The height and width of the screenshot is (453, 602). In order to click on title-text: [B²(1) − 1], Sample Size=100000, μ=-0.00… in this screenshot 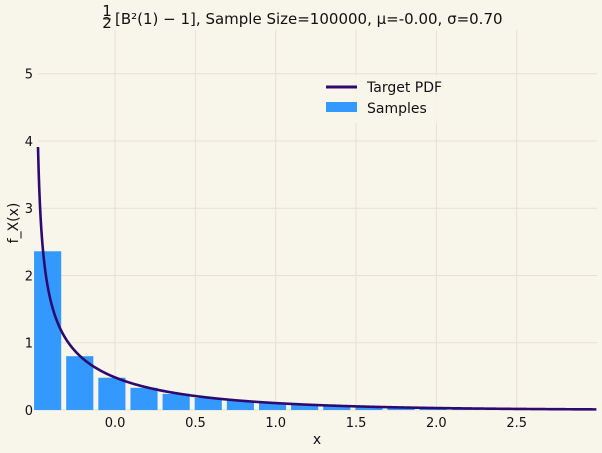, I will do `click(309, 19)`.